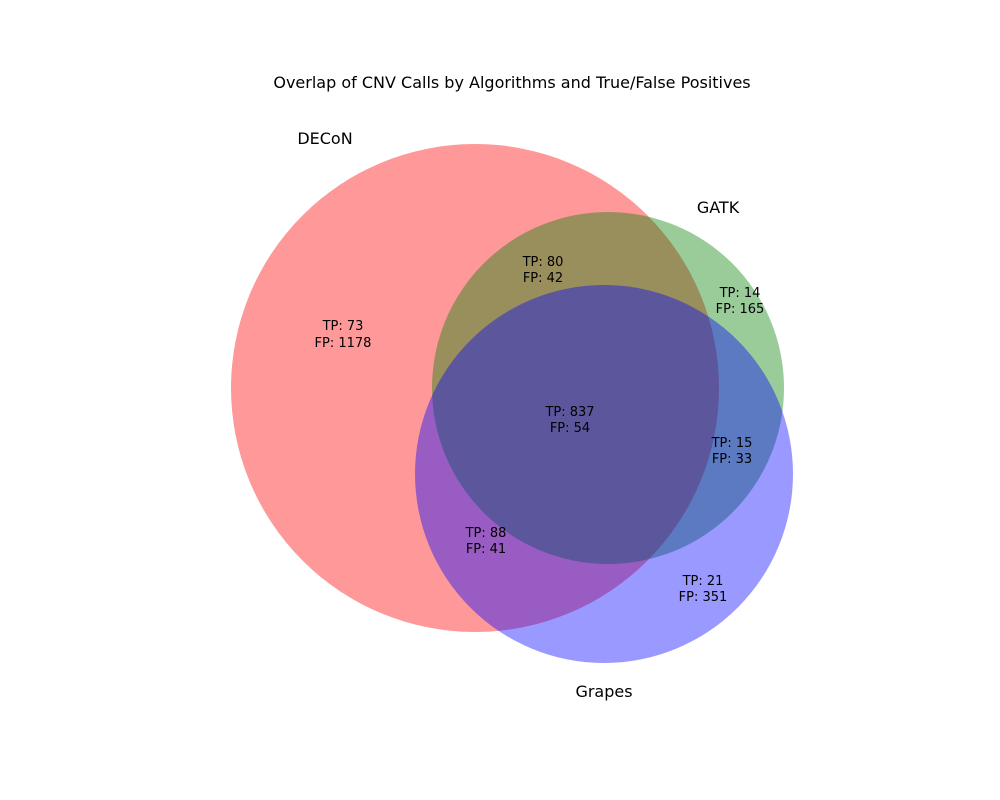  What do you see at coordinates (732, 443) in the screenshot?
I see `gatk-grapes-tp: TP: 15` at bounding box center [732, 443].